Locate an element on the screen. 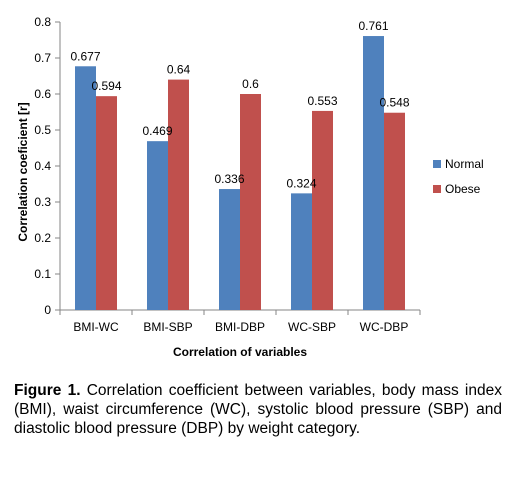 The image size is (522, 480). data-label: 0.469 is located at coordinates (157, 131).